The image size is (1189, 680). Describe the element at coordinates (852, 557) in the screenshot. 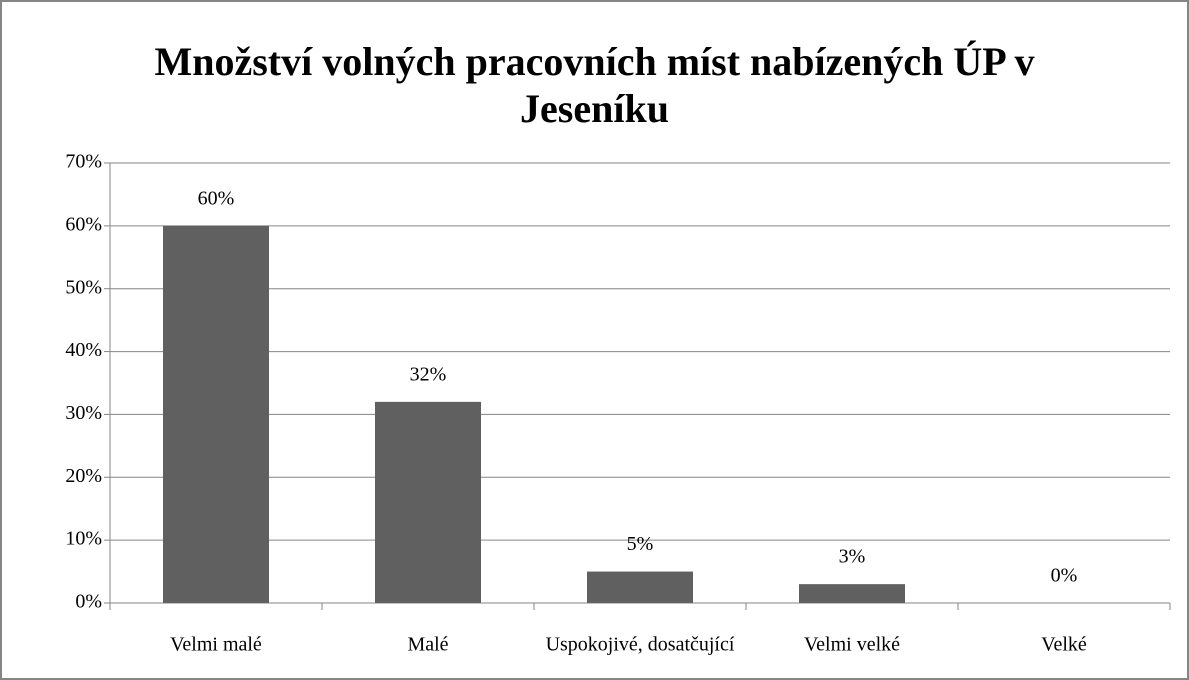

I see `value-label: 3%` at that location.